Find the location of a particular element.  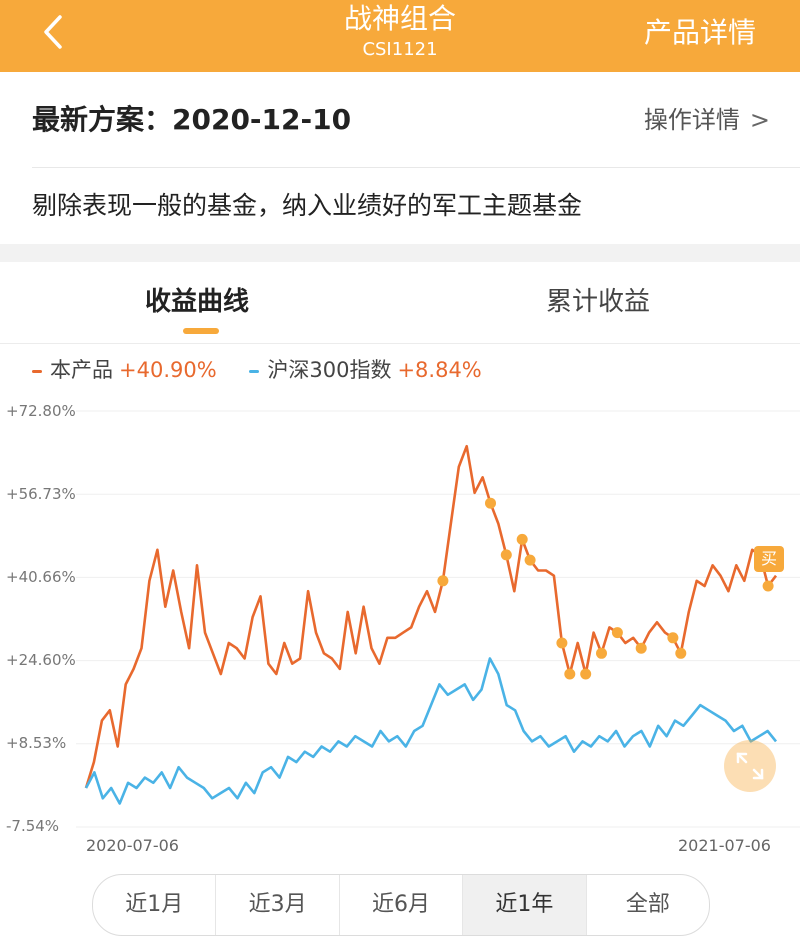

y-tick-label: +56.73% is located at coordinates (41, 494).